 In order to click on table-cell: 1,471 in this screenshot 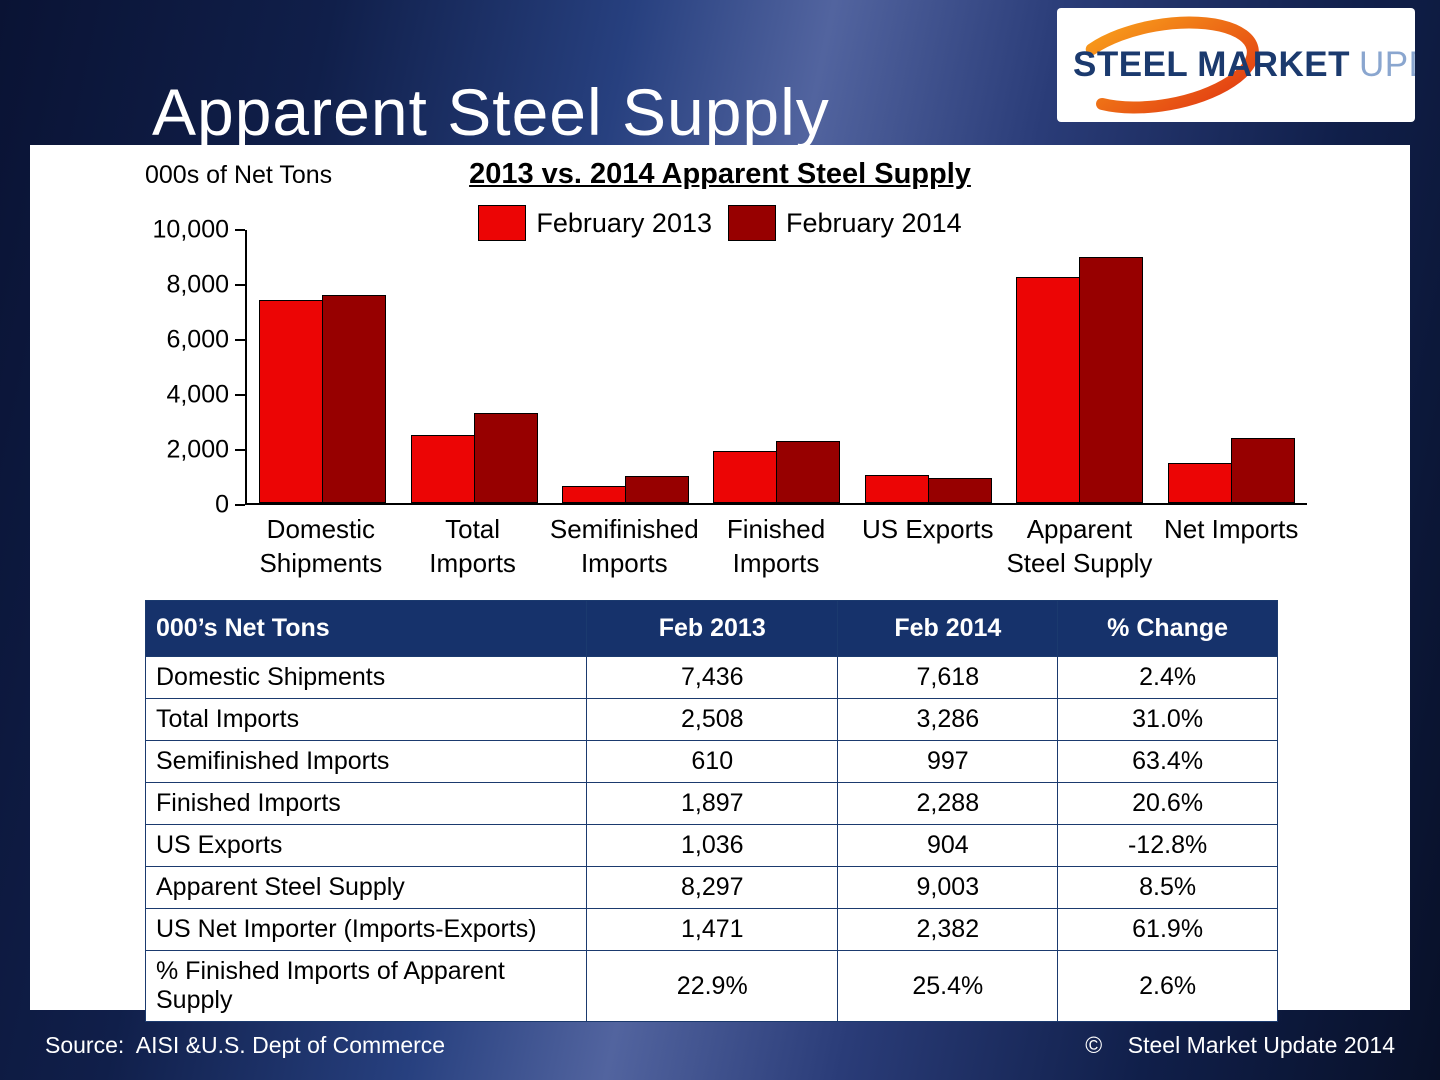, I will do `click(712, 929)`.